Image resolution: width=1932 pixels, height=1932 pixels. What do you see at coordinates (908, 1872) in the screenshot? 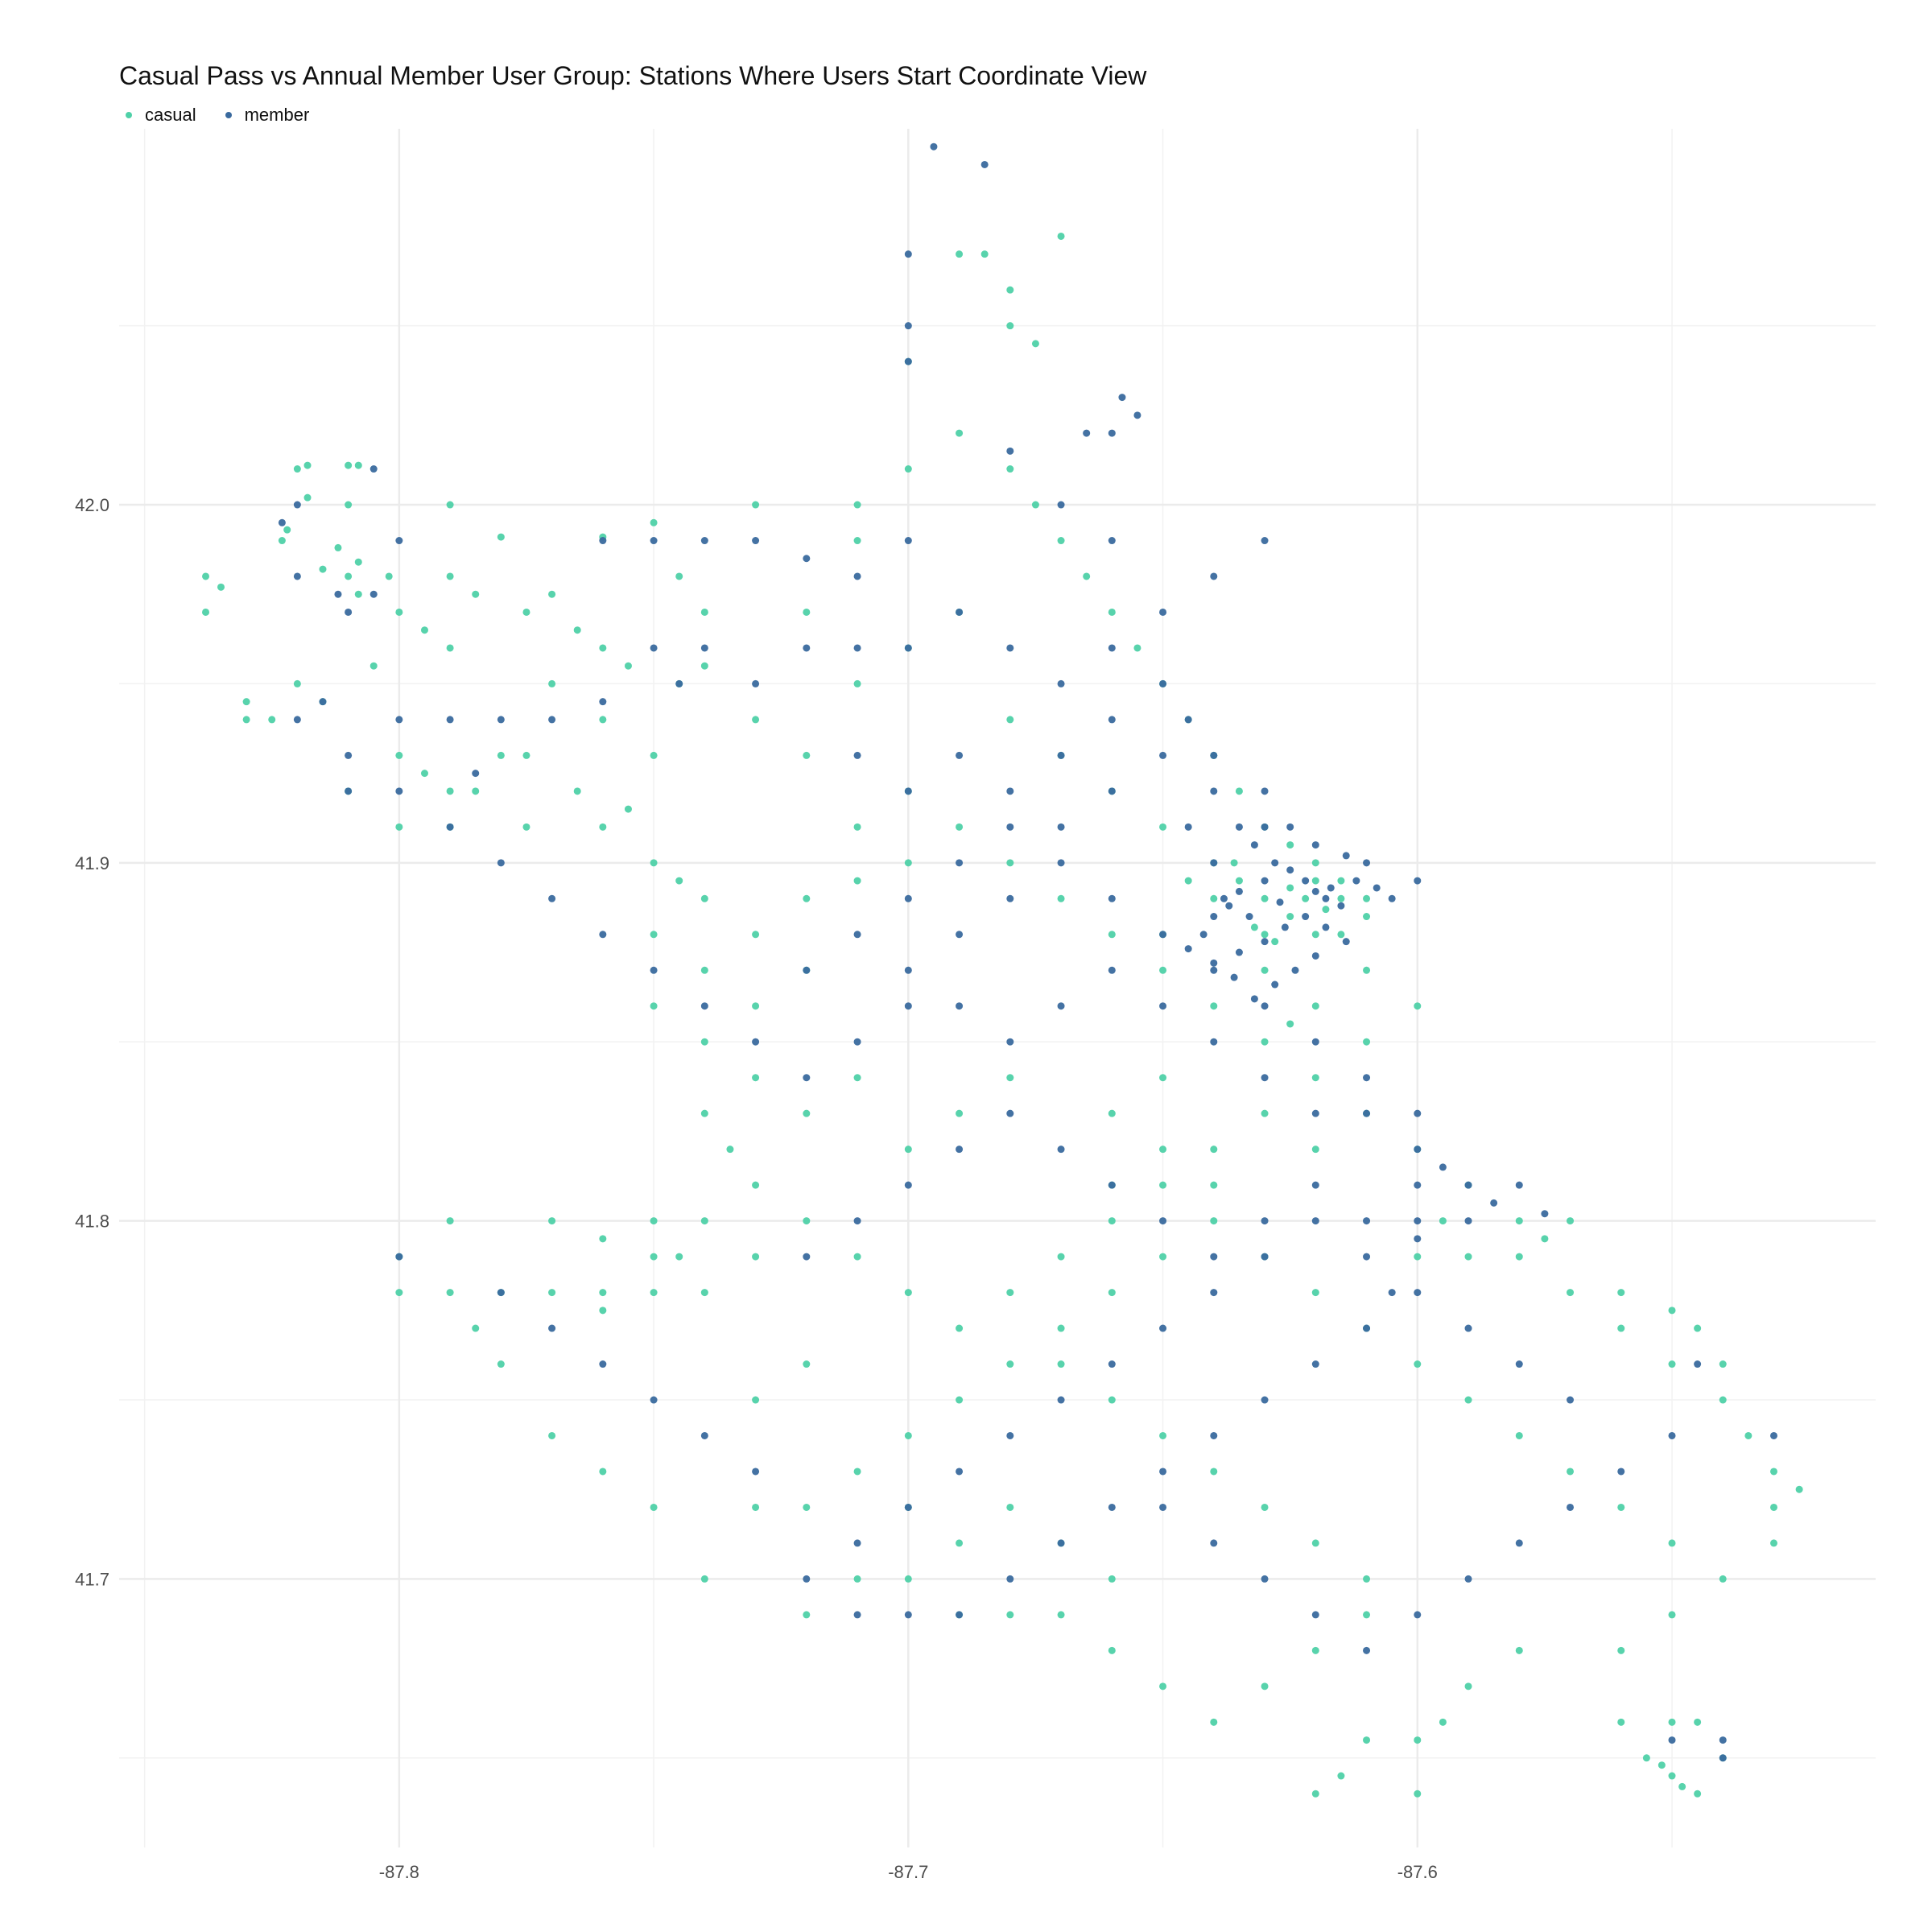
I see `x-tick-label: -87.7` at bounding box center [908, 1872].